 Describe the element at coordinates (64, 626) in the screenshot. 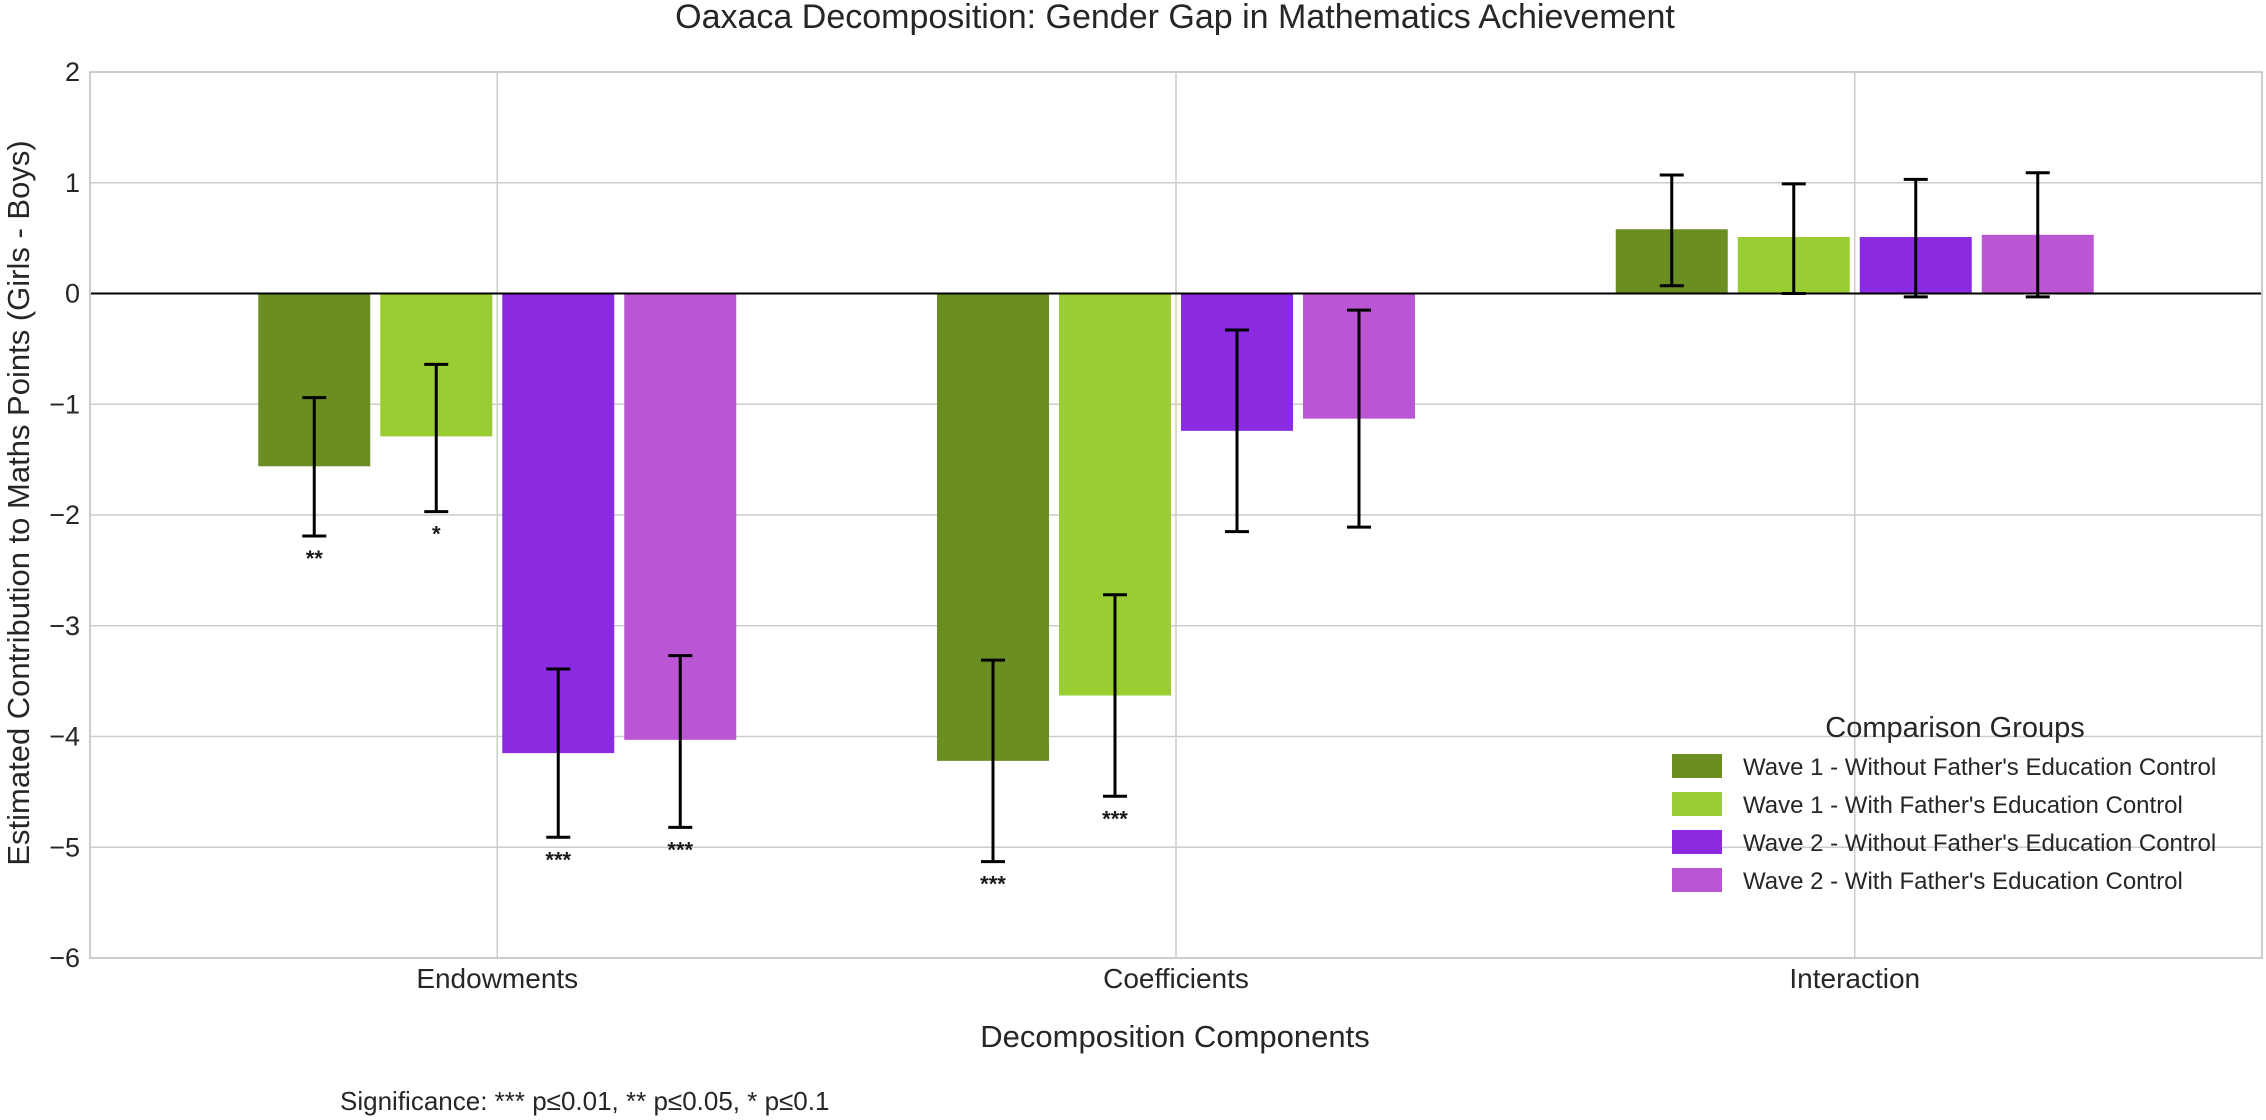

I see `y-tick-label: −3` at that location.